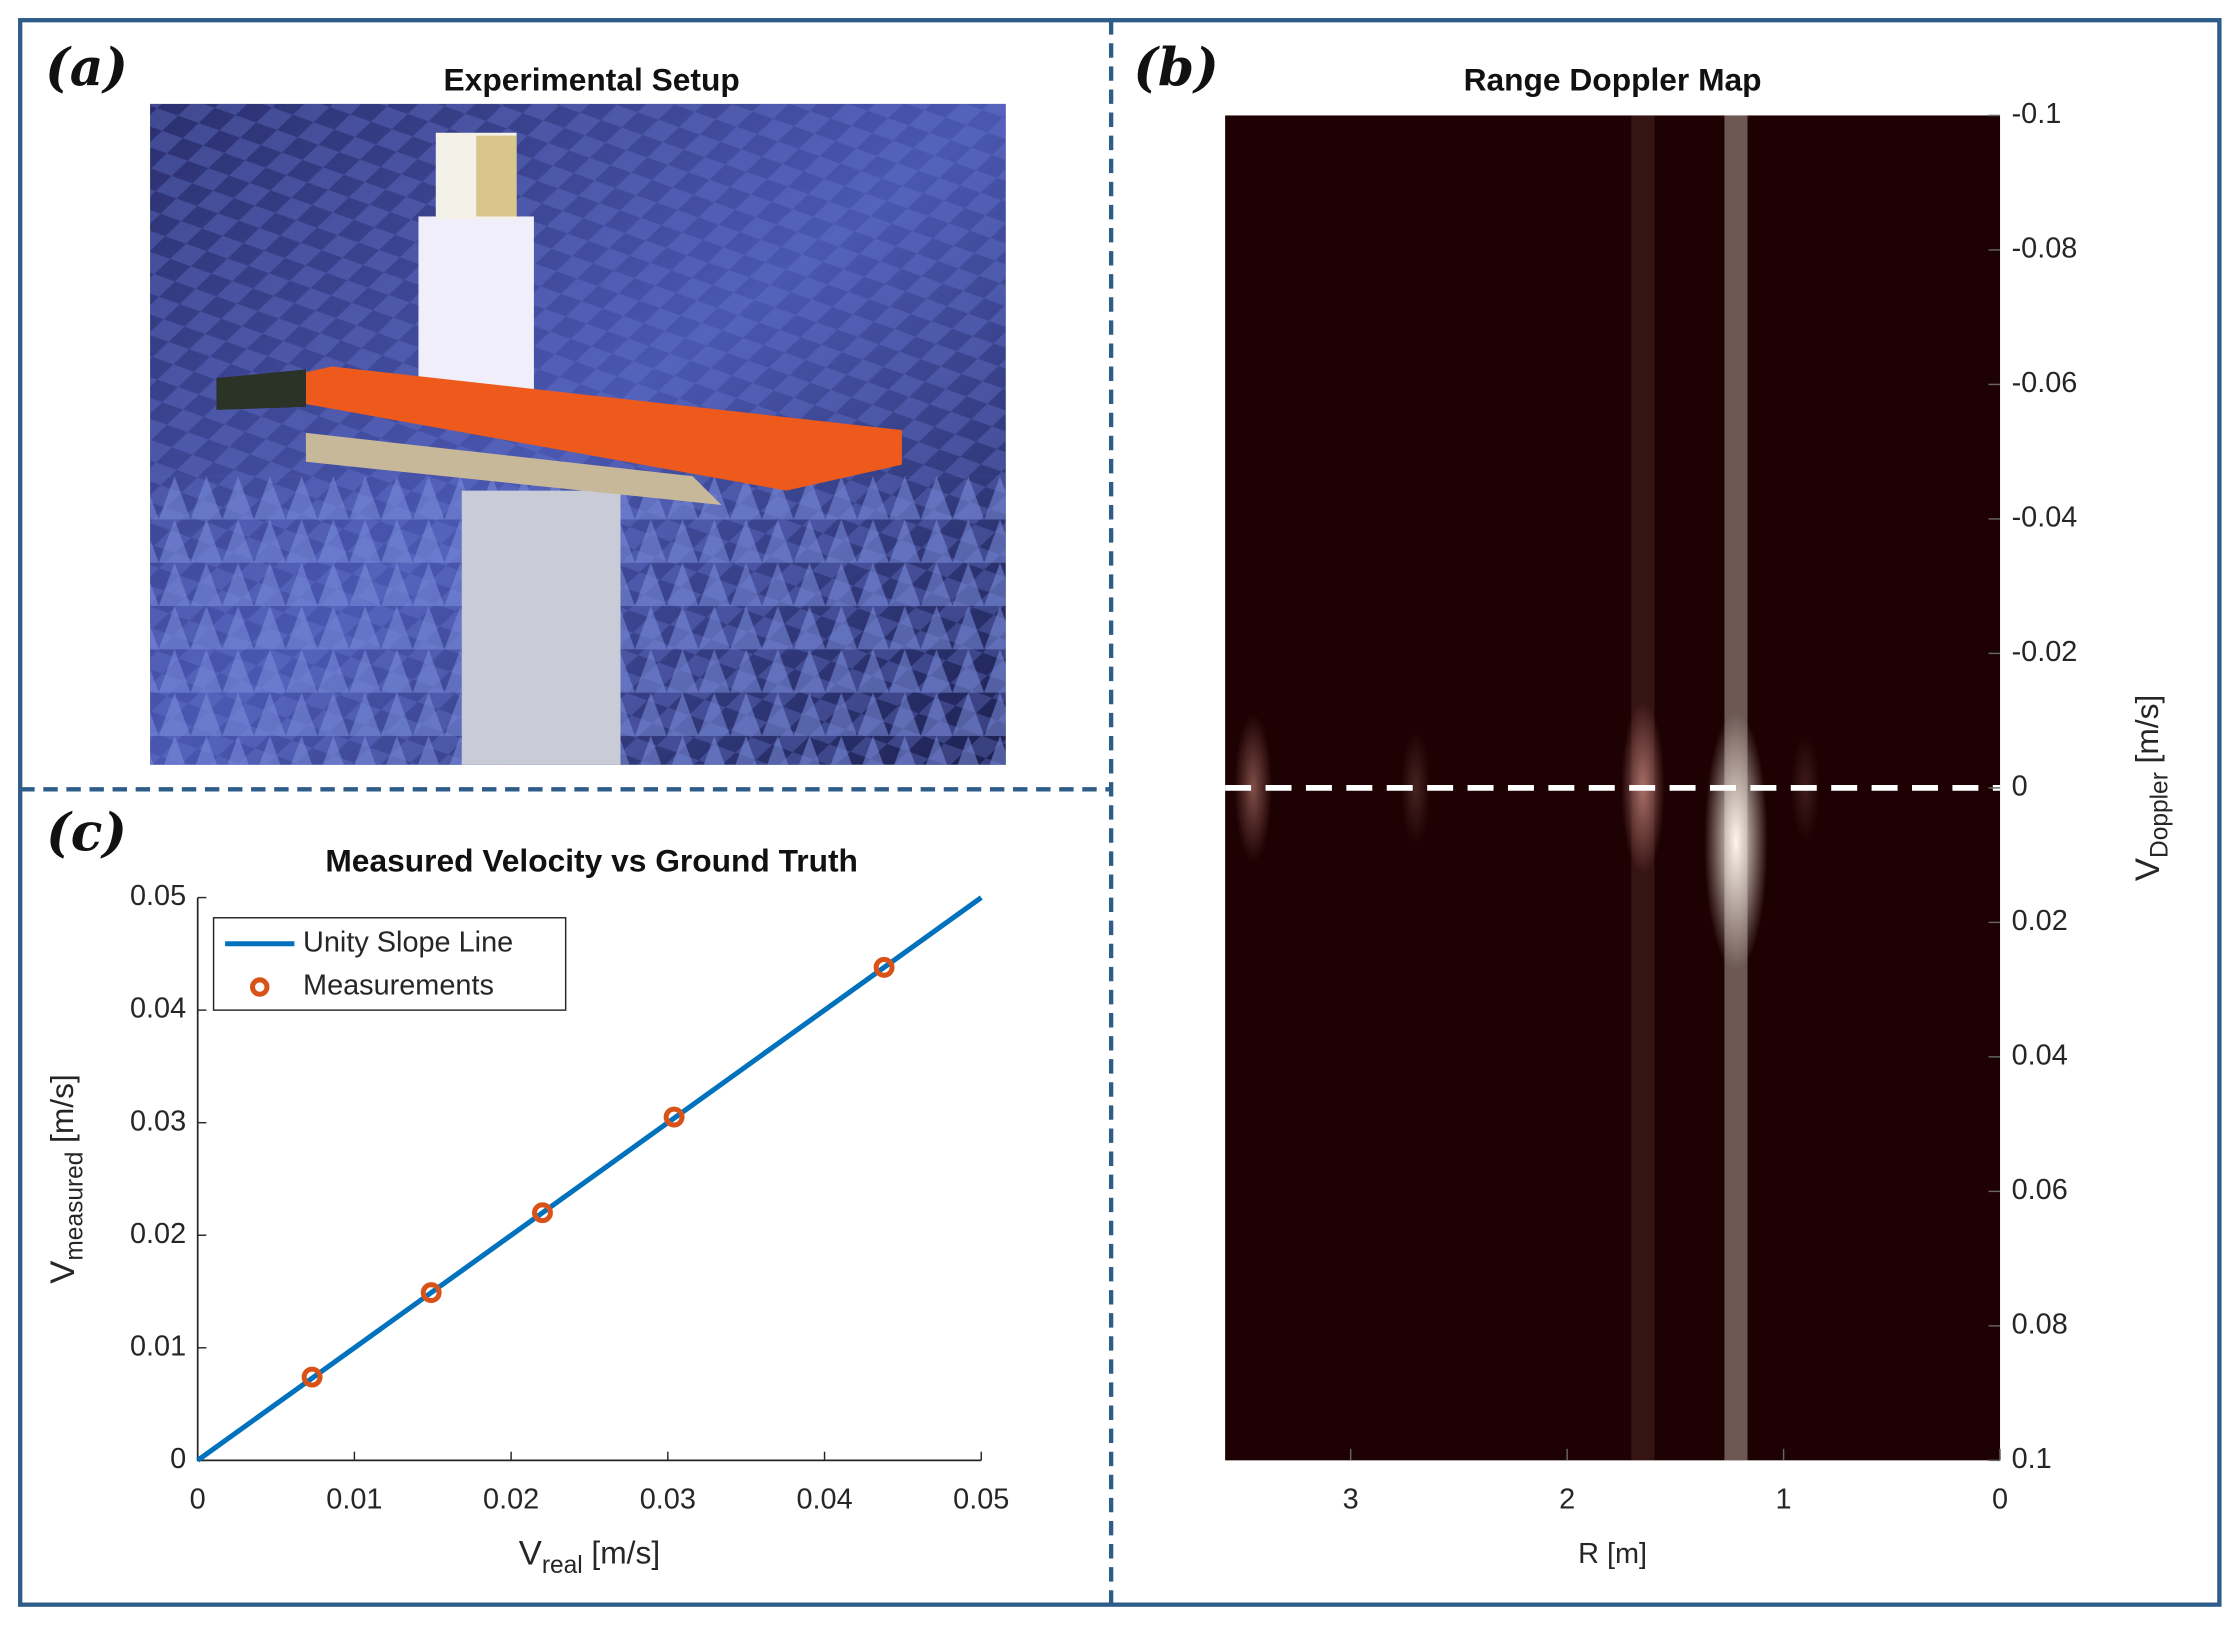 The image size is (2239, 1625). Describe the element at coordinates (1612, 1554) in the screenshot. I see `x-axis-label: R [m]` at that location.